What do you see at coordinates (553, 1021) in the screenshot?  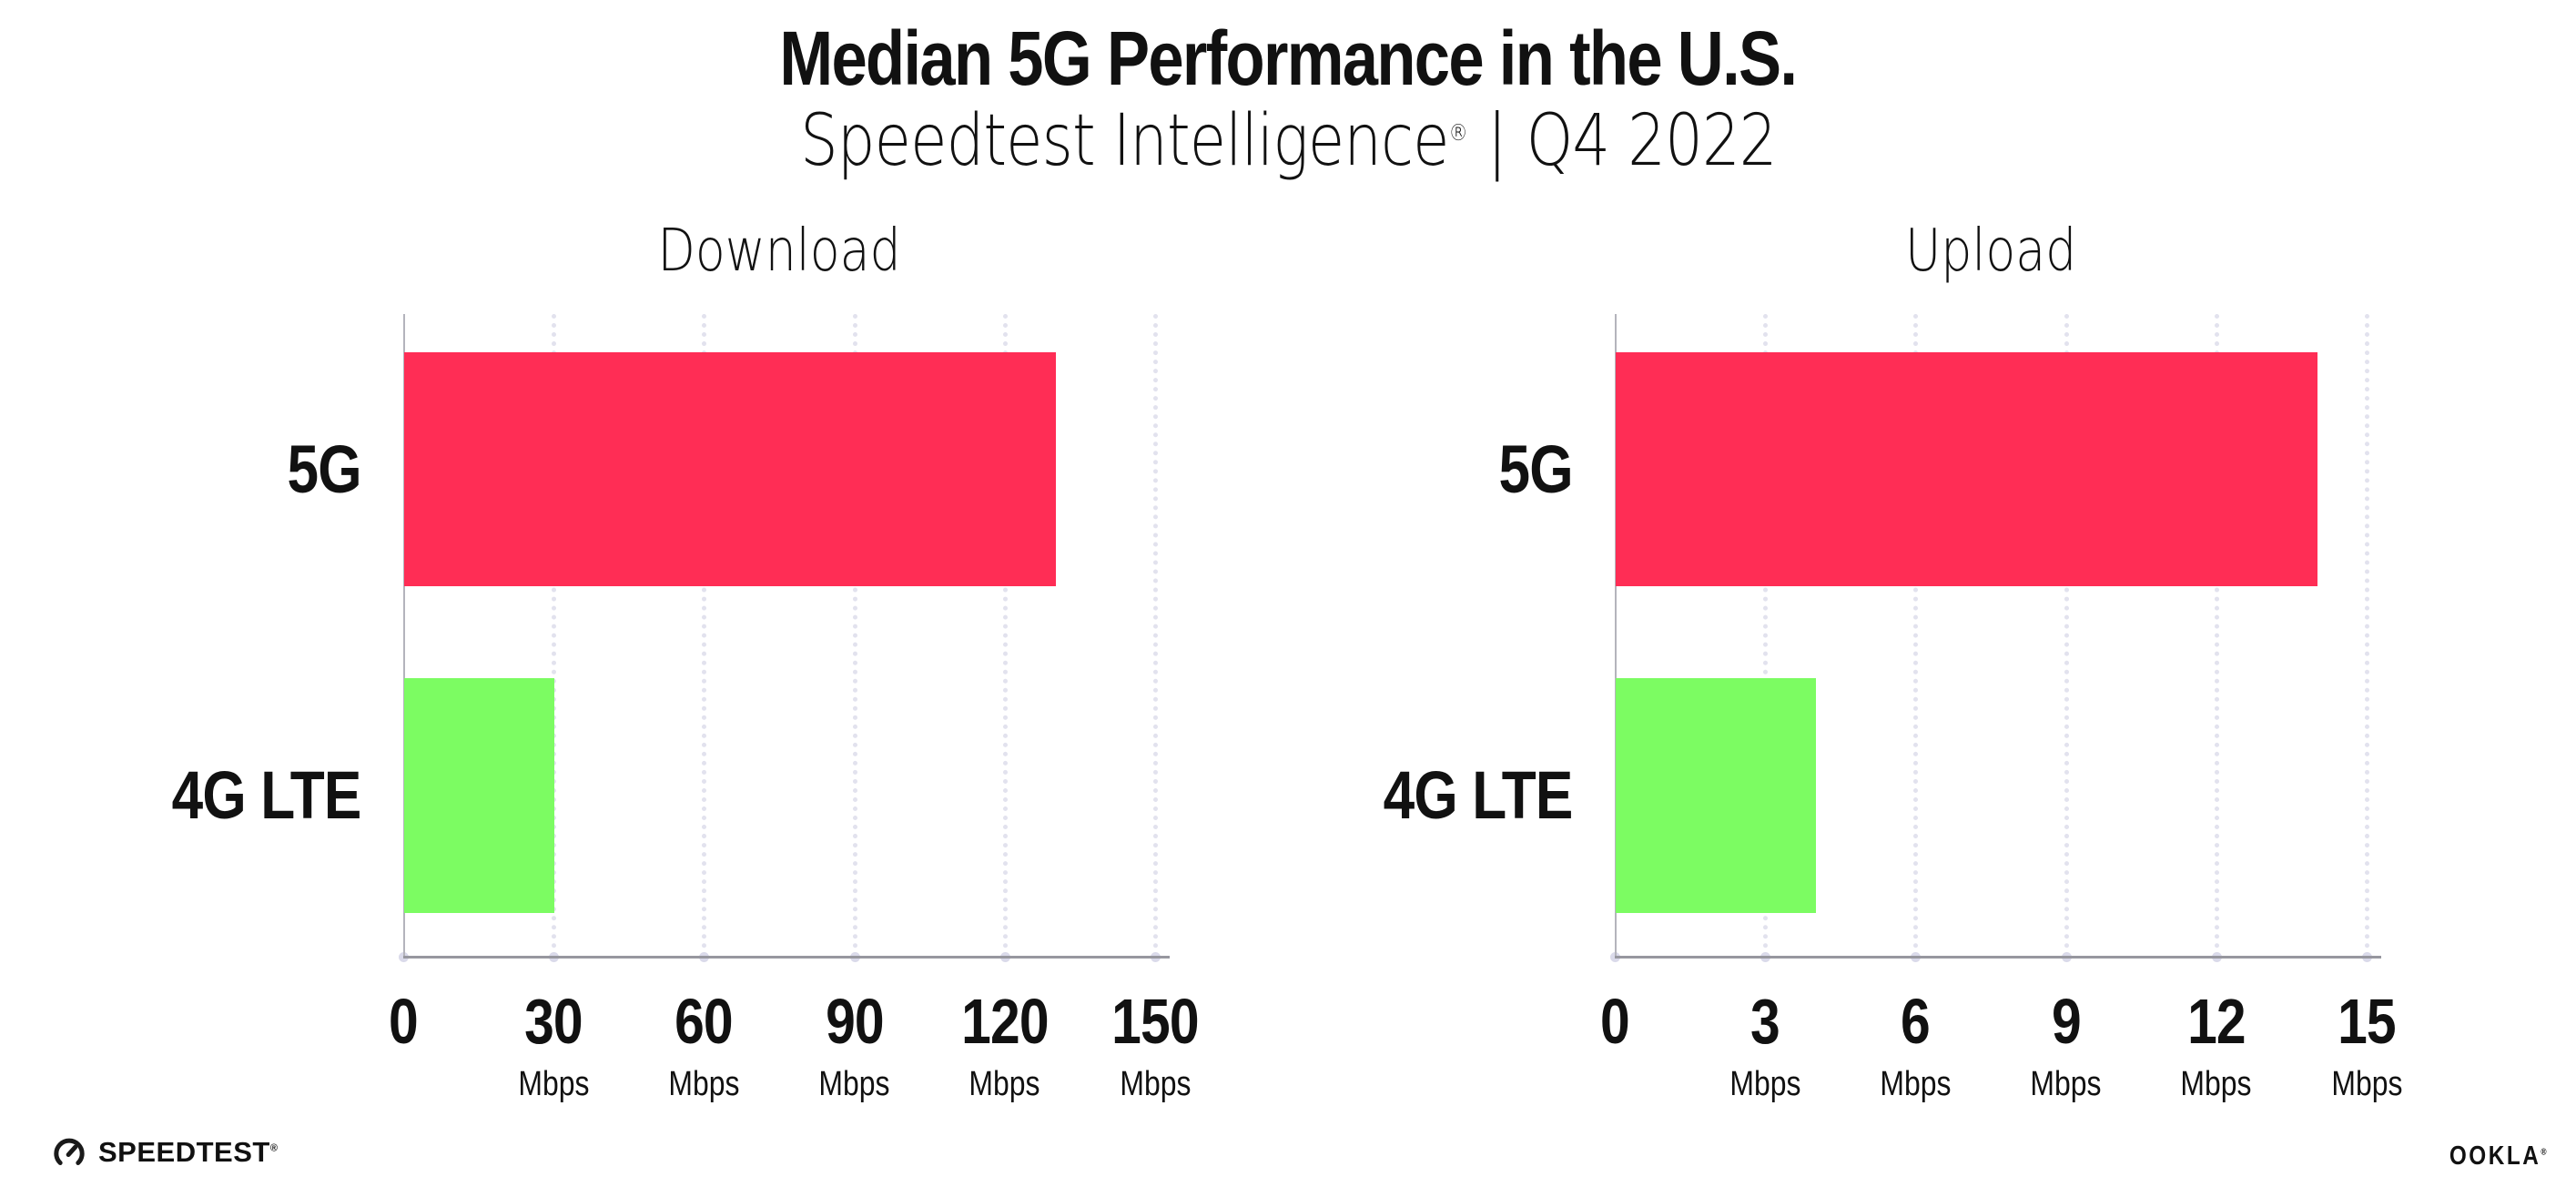 I see `x-tick-value: 30` at bounding box center [553, 1021].